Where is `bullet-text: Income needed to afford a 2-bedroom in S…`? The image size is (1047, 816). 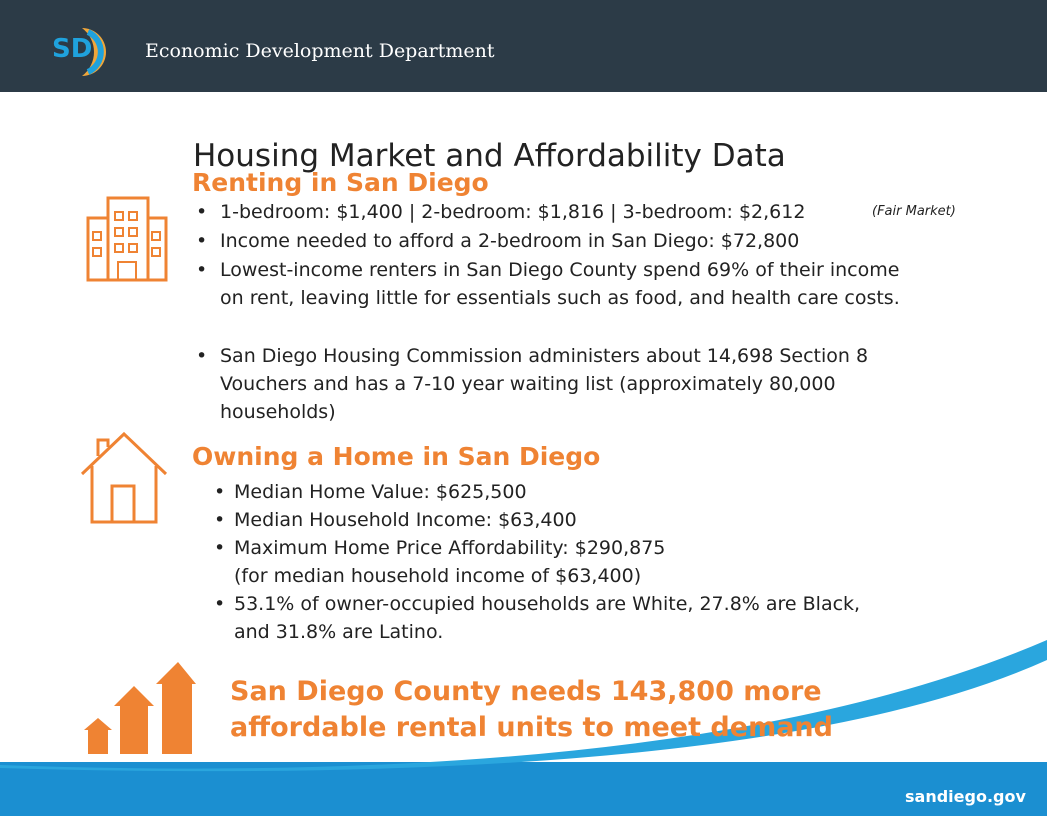 bullet-text: Income needed to afford a 2-bedroom in S… is located at coordinates (510, 241).